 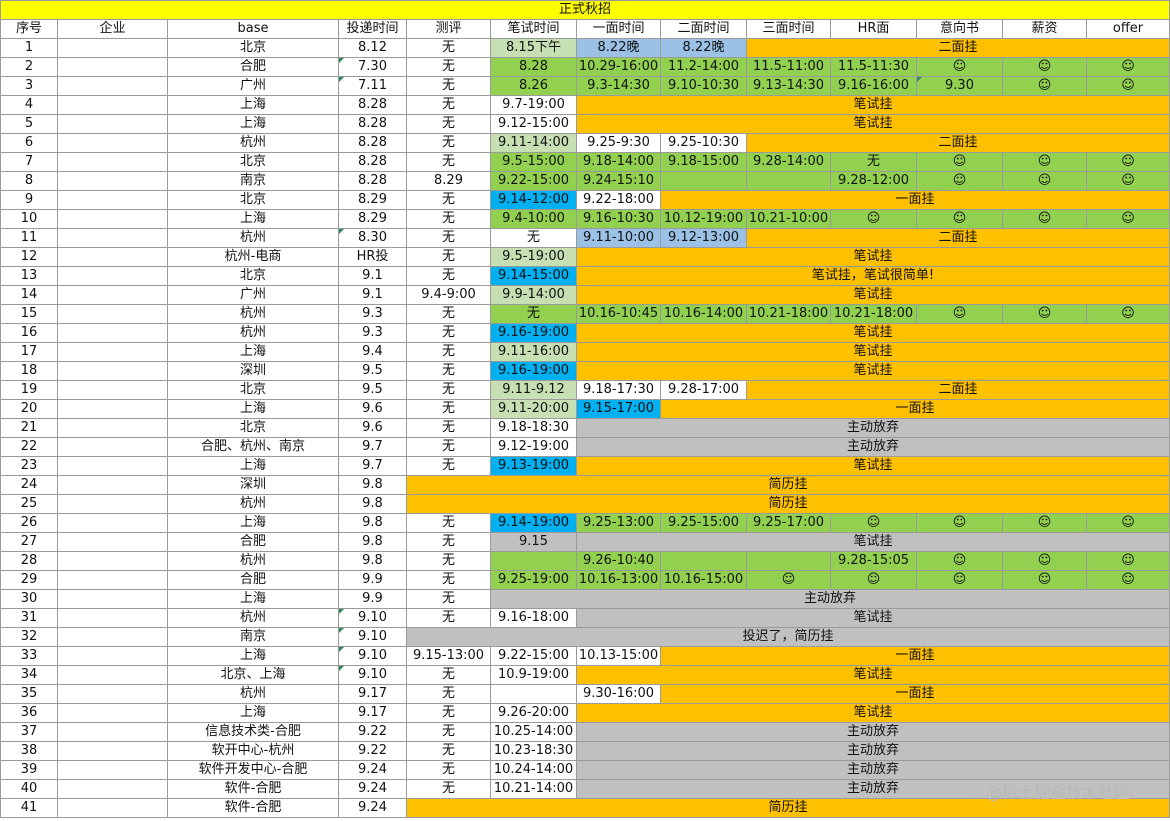 I want to click on interview-2-cell: 10.12-19:00, so click(x=703, y=219).